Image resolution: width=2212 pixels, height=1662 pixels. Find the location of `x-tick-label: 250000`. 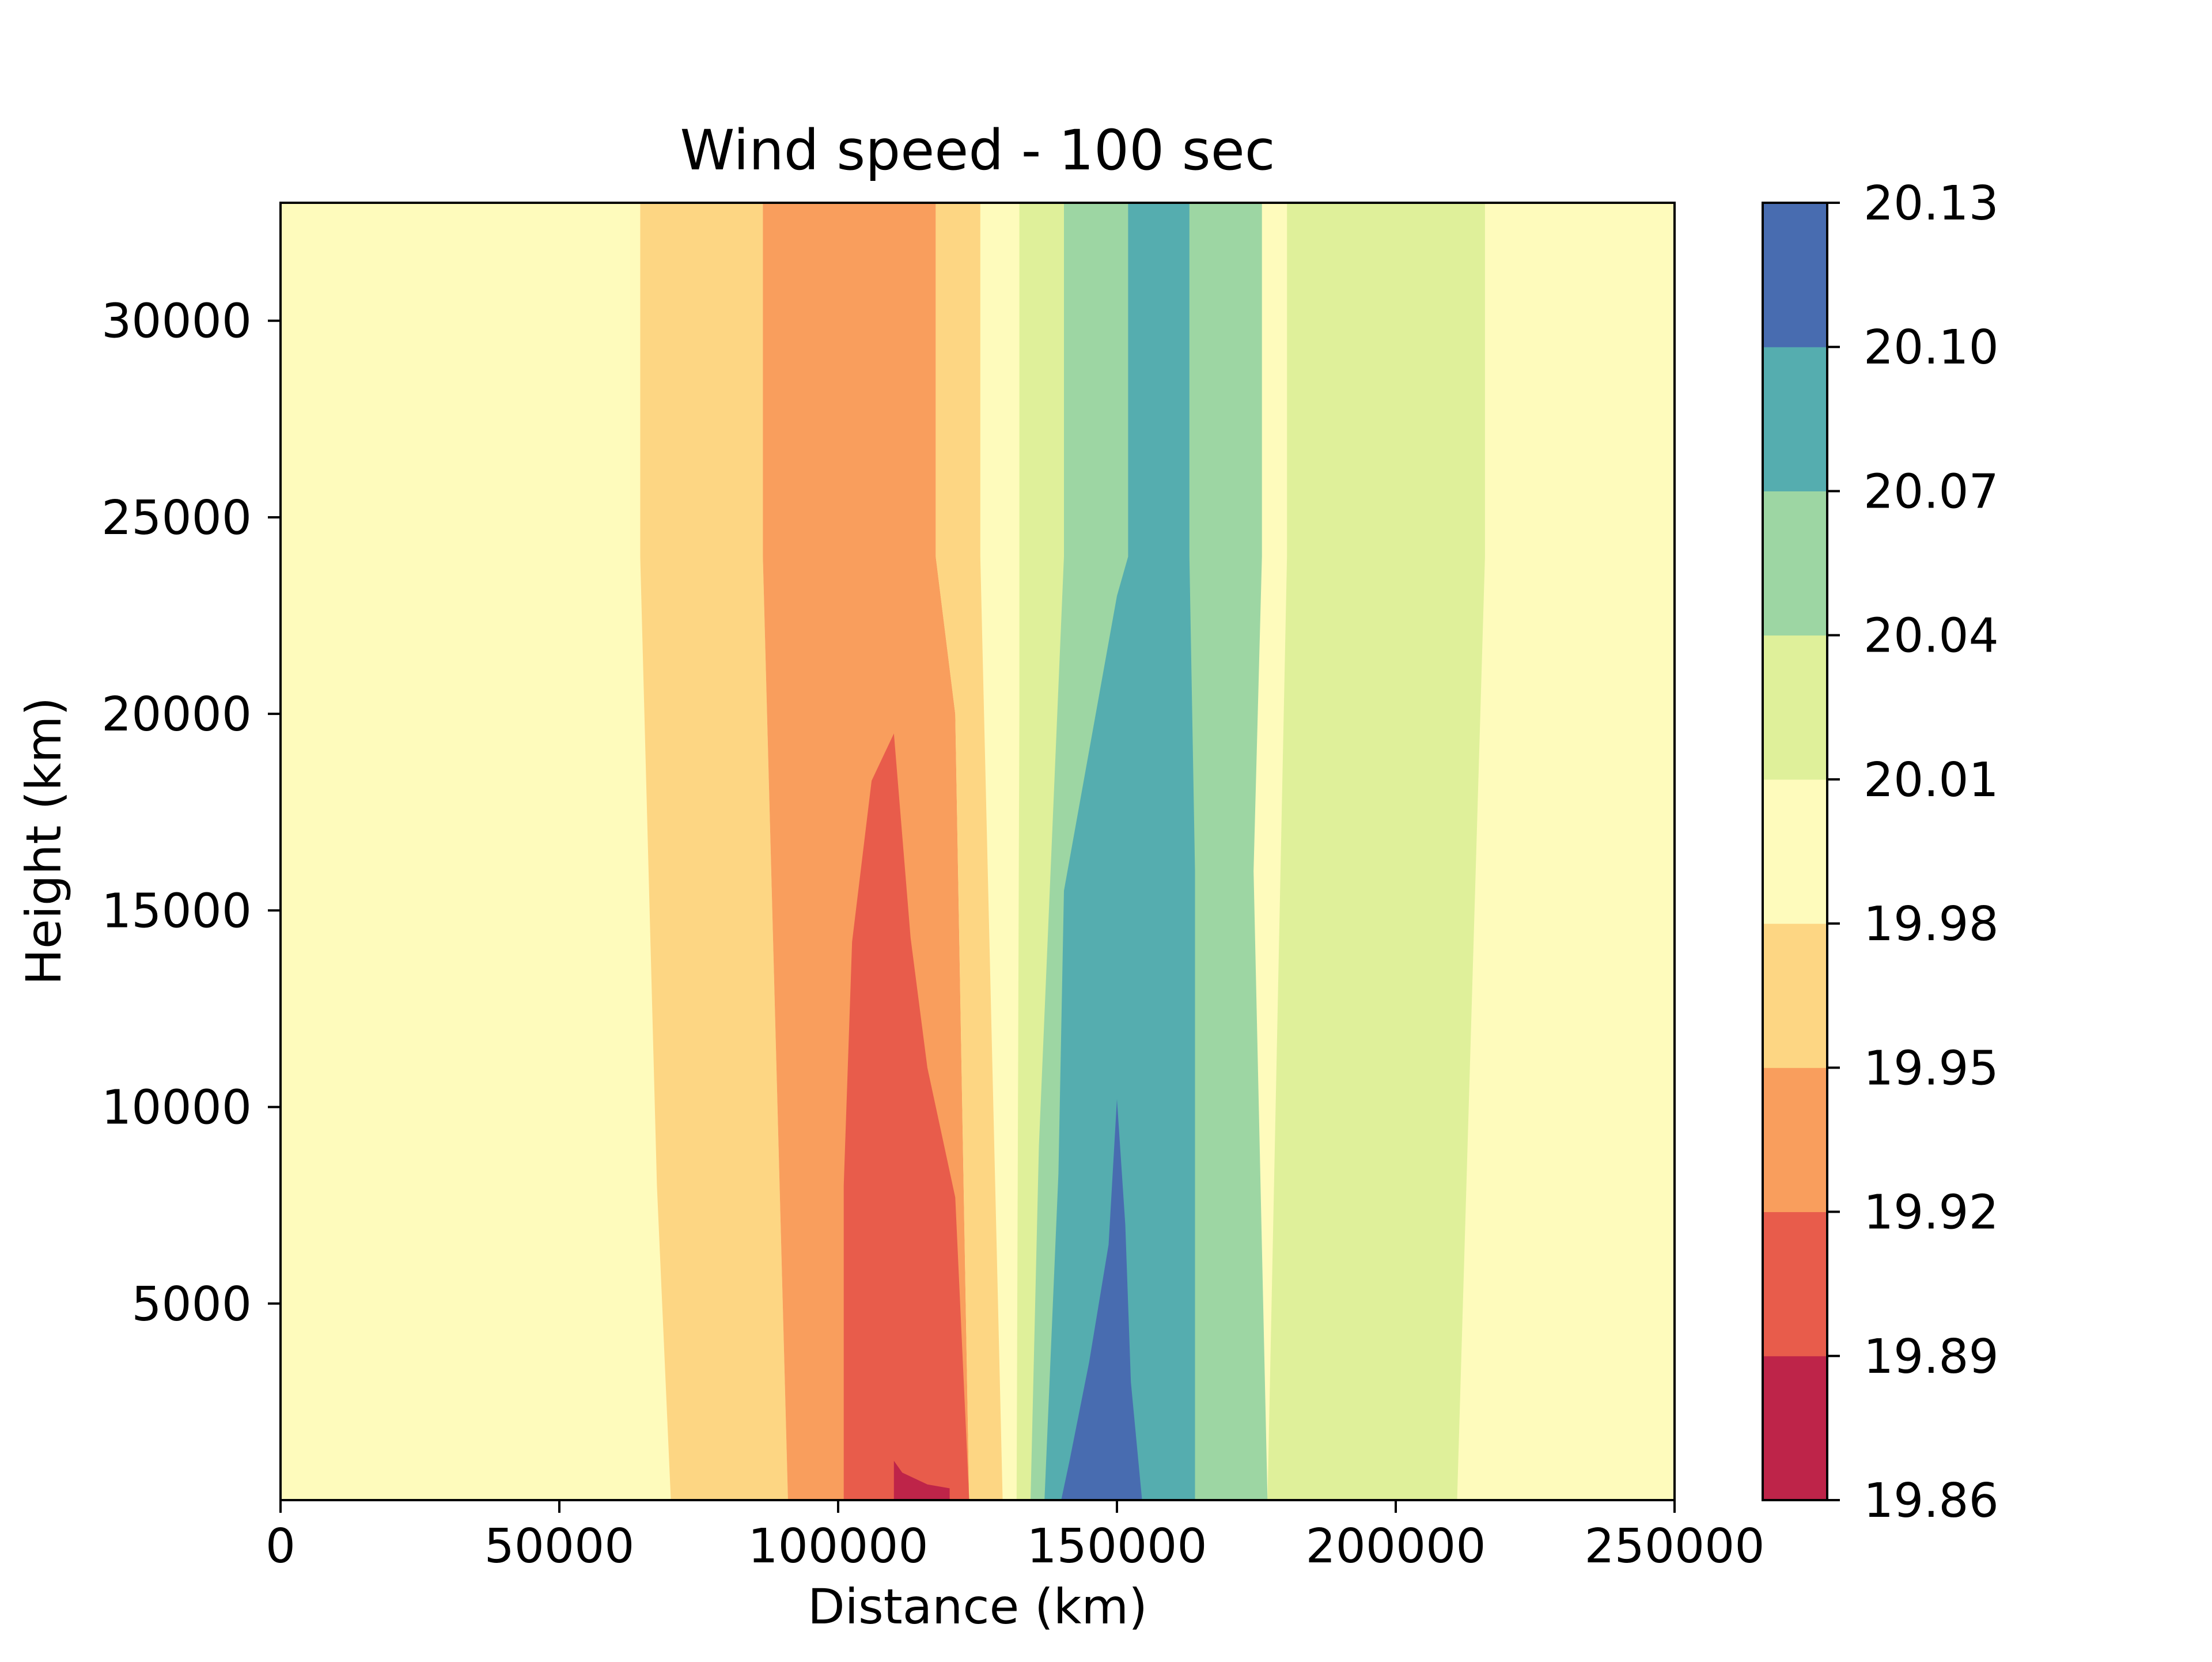

x-tick-label: 250000 is located at coordinates (1674, 1547).